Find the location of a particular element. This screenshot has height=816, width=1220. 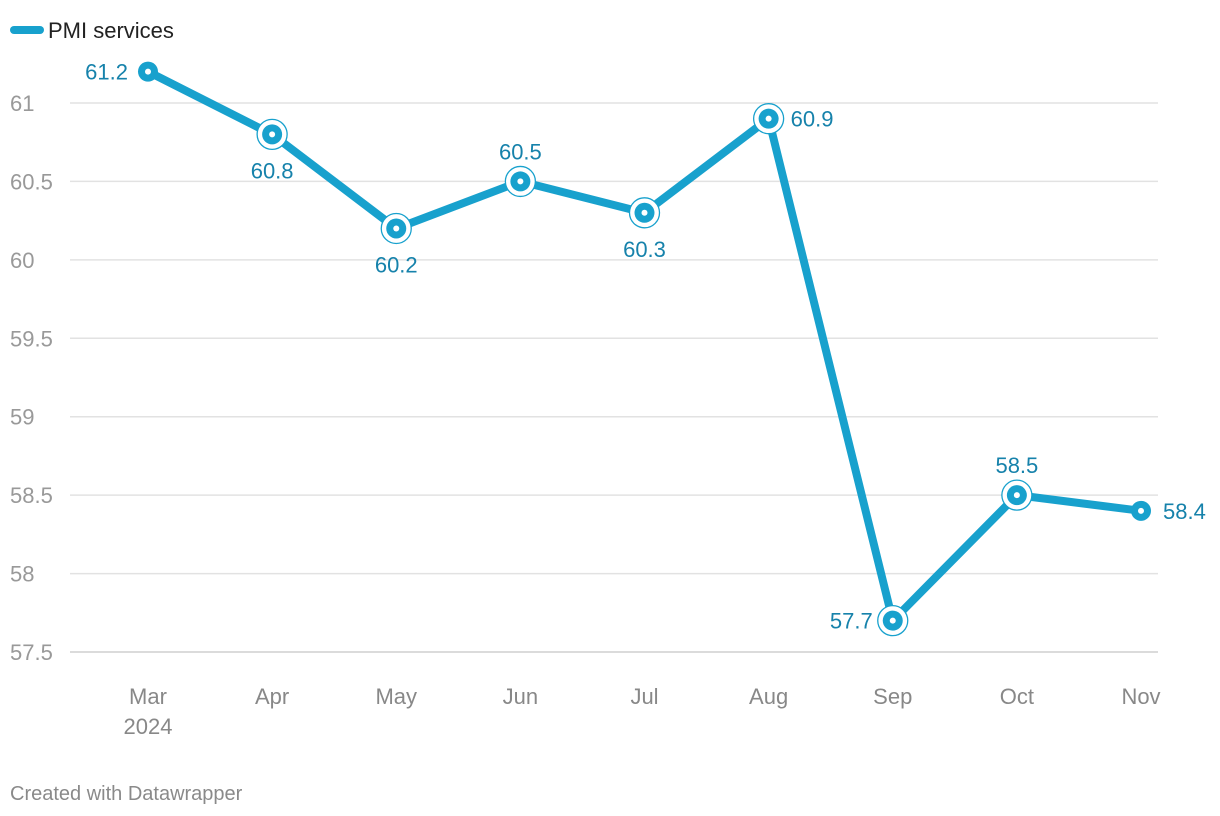

x-tick-label-nov: Nov is located at coordinates (1140, 696).